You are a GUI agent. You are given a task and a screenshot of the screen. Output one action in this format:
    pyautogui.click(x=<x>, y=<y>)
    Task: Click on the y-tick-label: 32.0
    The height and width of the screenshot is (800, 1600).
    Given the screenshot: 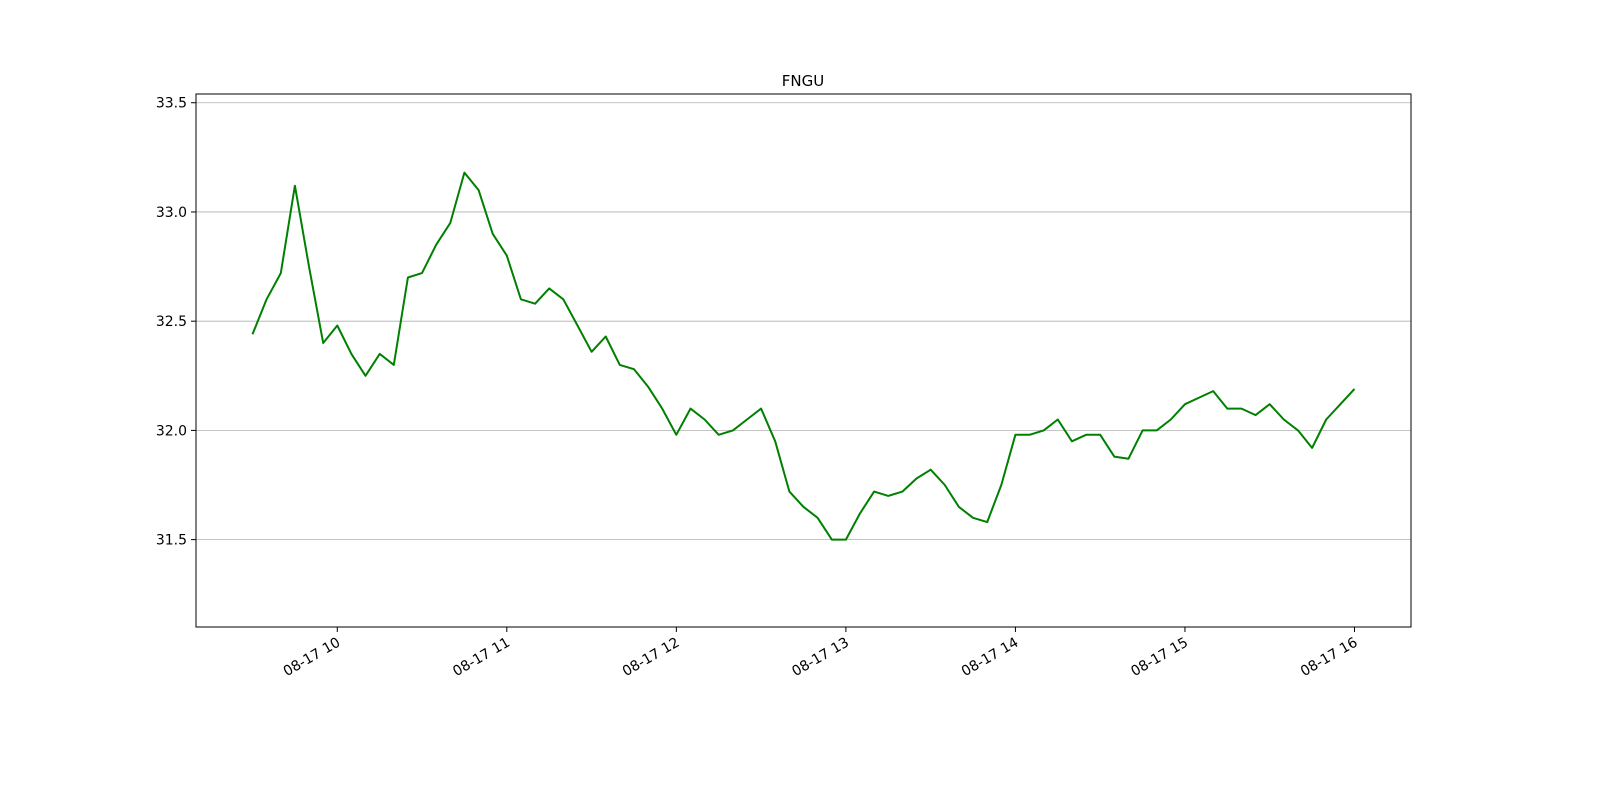 What is the action you would take?
    pyautogui.click(x=171, y=431)
    